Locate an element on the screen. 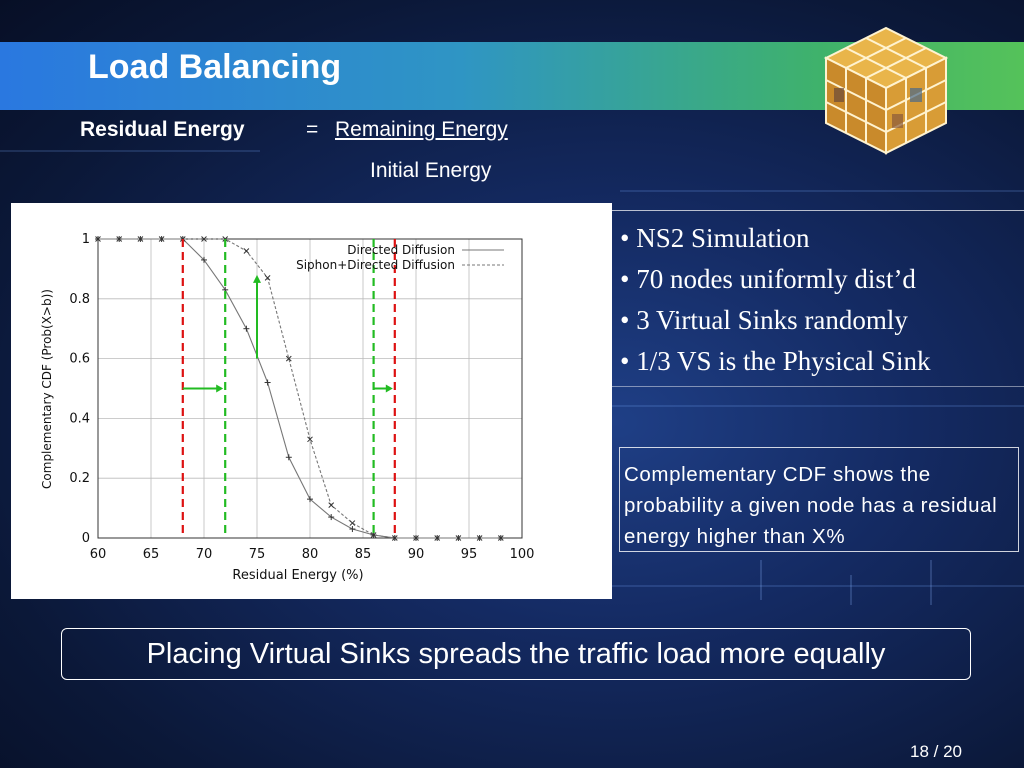 The width and height of the screenshot is (1024, 768). x-axis-label: Residual Energy (%) is located at coordinates (297, 575).